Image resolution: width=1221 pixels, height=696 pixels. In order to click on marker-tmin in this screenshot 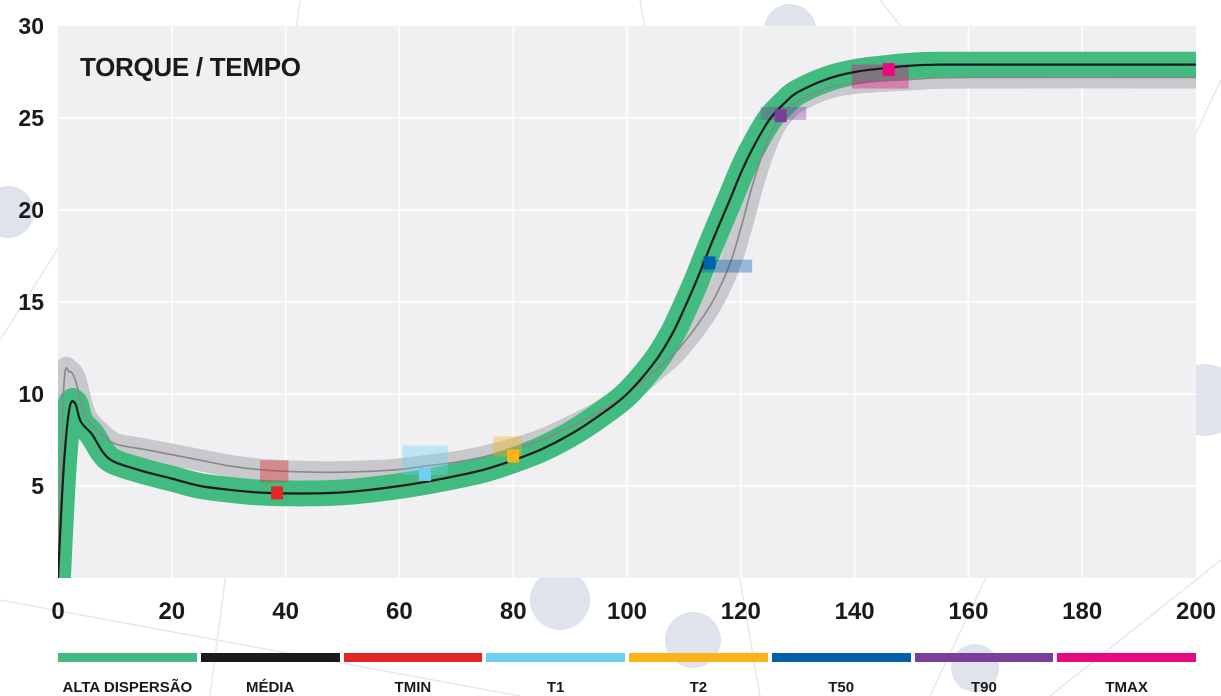, I will do `click(277, 493)`.